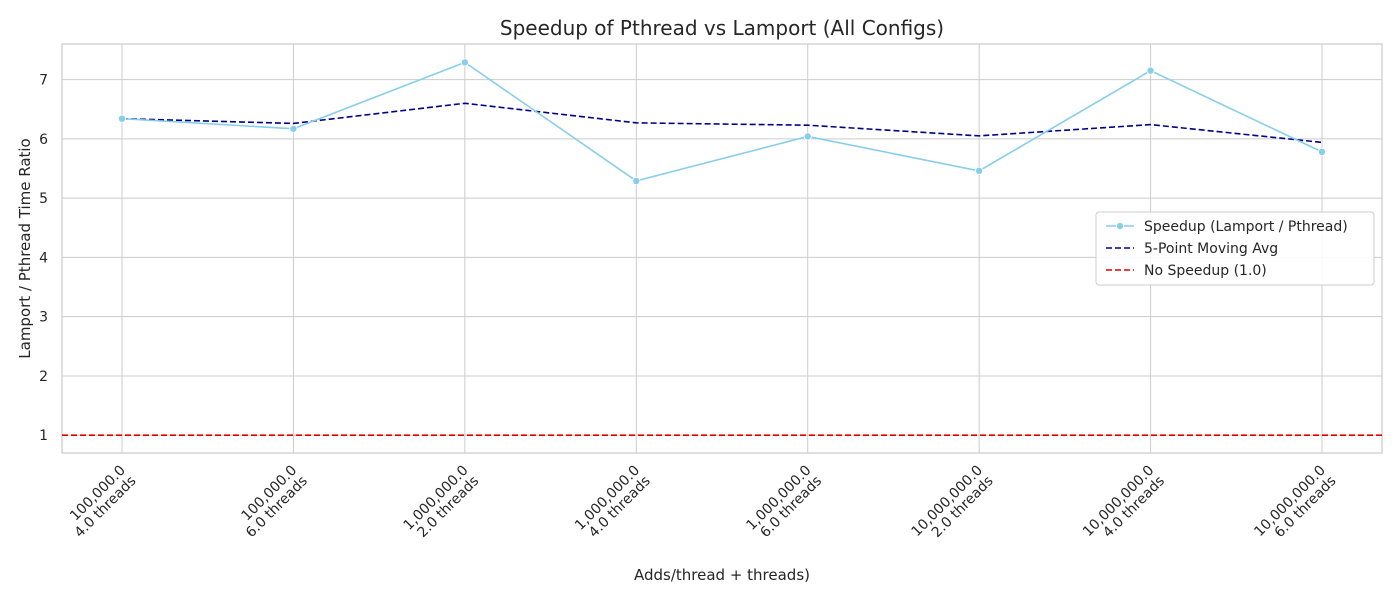  I want to click on legend-box, so click(1235, 248).